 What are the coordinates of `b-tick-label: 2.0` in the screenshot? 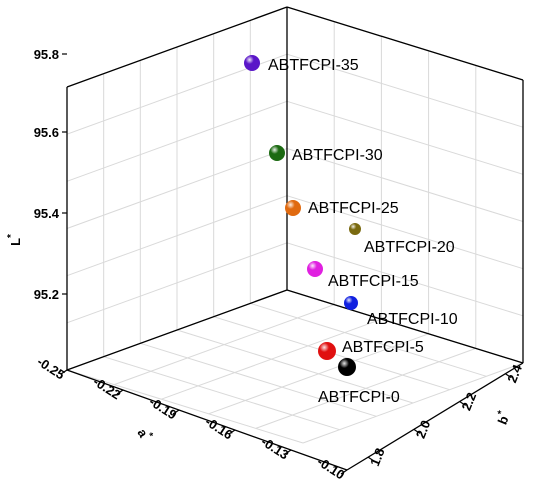 It's located at (423, 429).